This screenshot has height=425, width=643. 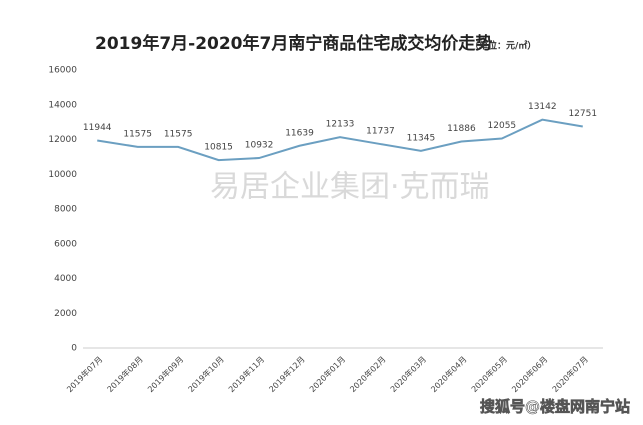 I want to click on x-tick-label: 2019年10月, so click(x=206, y=374).